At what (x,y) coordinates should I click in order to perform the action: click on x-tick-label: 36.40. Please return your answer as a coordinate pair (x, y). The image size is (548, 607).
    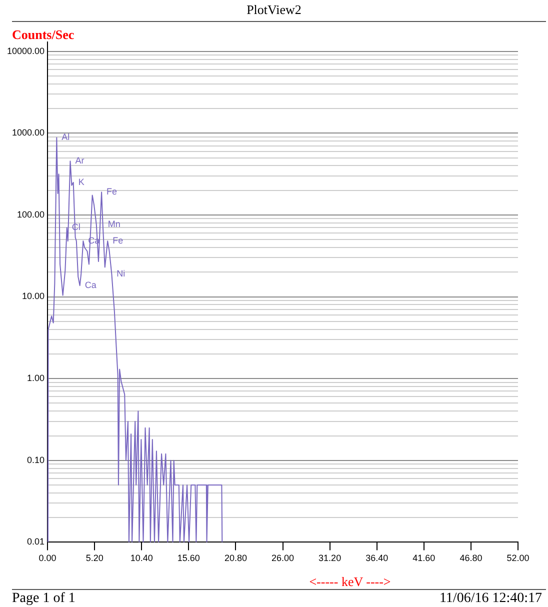
    Looking at the image, I should click on (377, 558).